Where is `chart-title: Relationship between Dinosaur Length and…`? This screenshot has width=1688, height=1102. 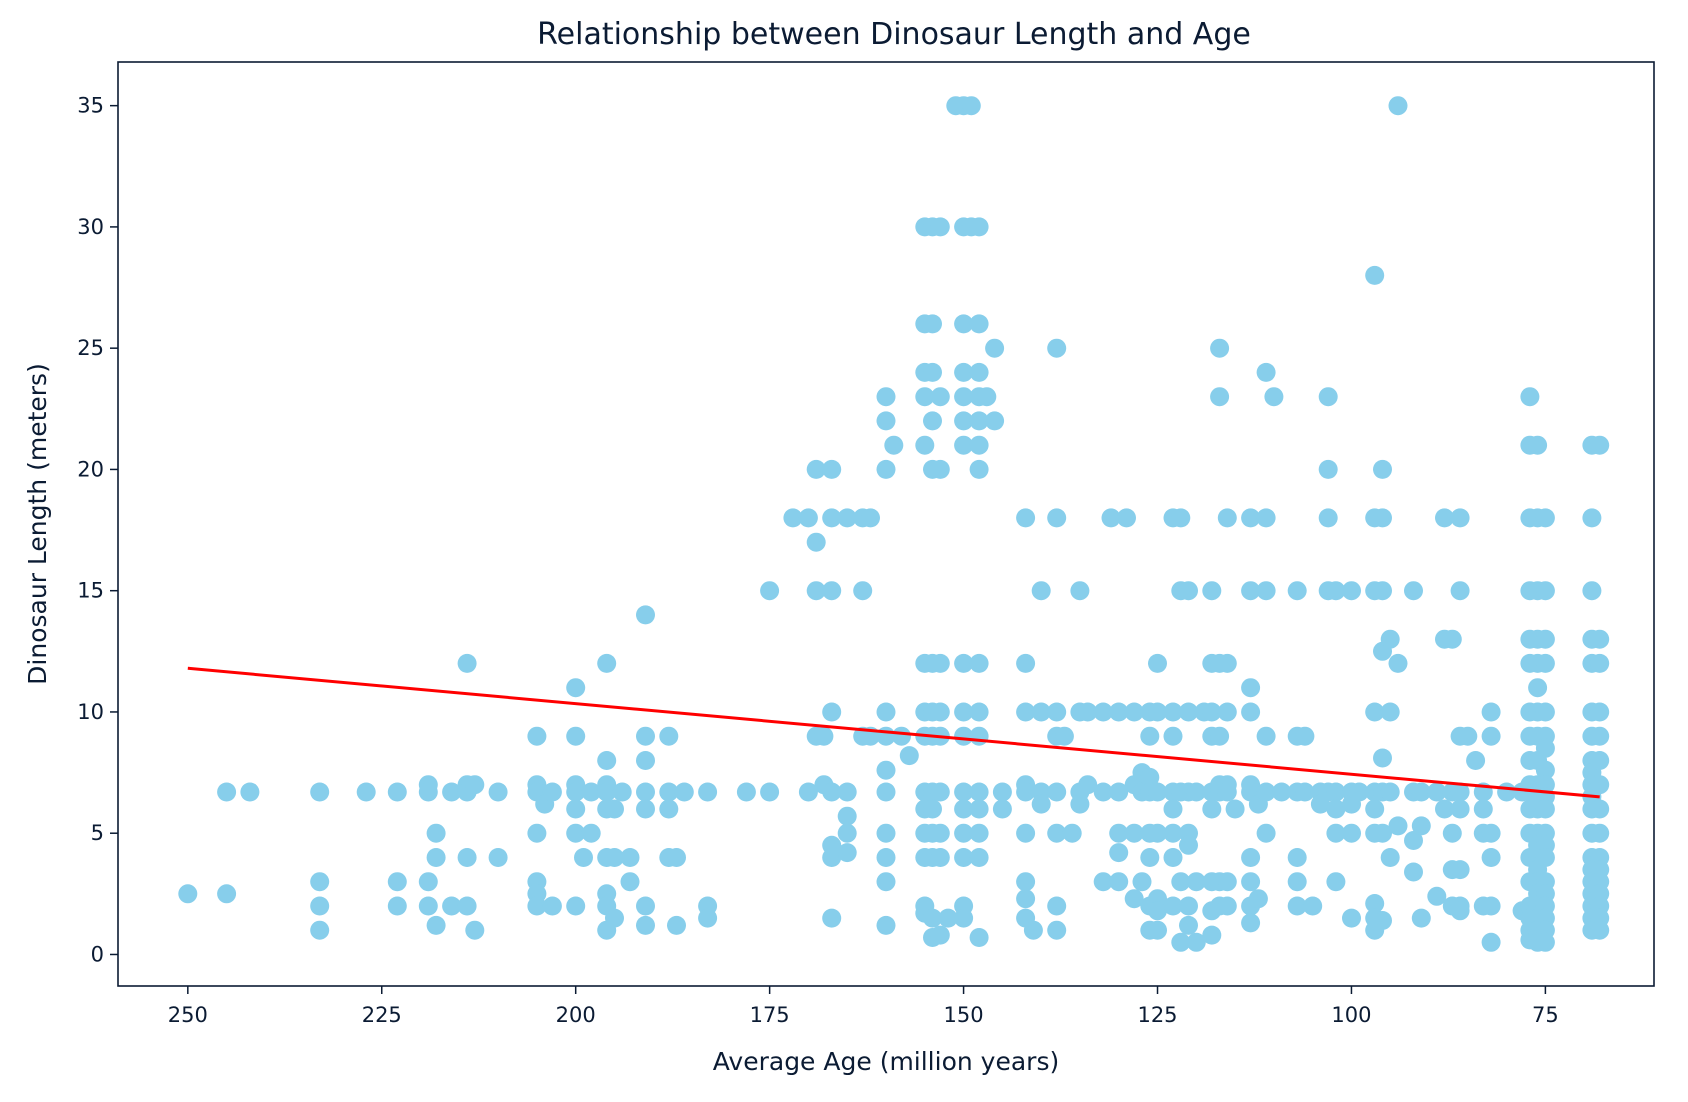
chart-title: Relationship between Dinosaur Length and… is located at coordinates (894, 34).